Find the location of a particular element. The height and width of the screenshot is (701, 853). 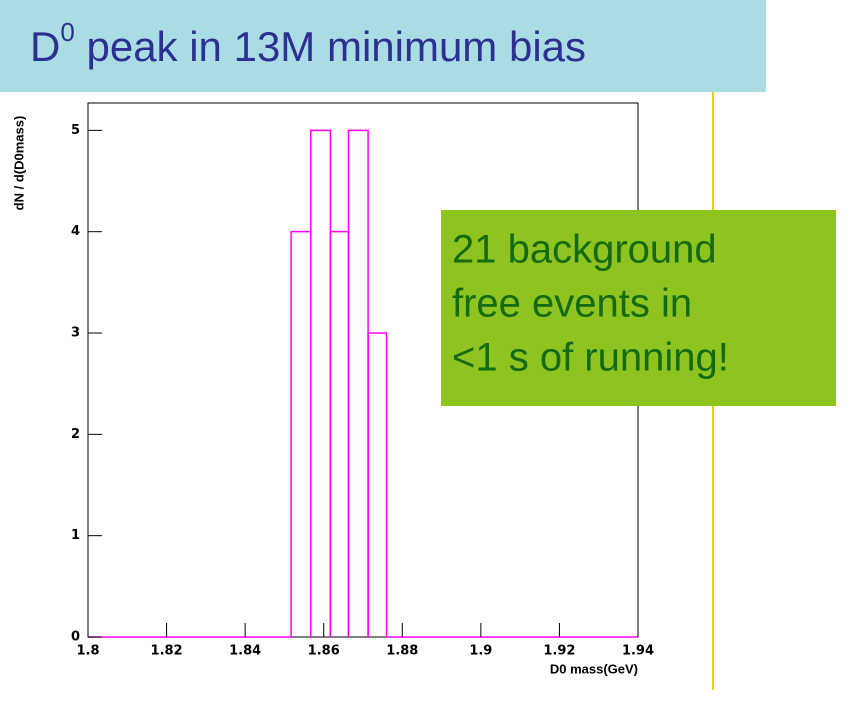

y-tick-label: 3 is located at coordinates (75, 333).